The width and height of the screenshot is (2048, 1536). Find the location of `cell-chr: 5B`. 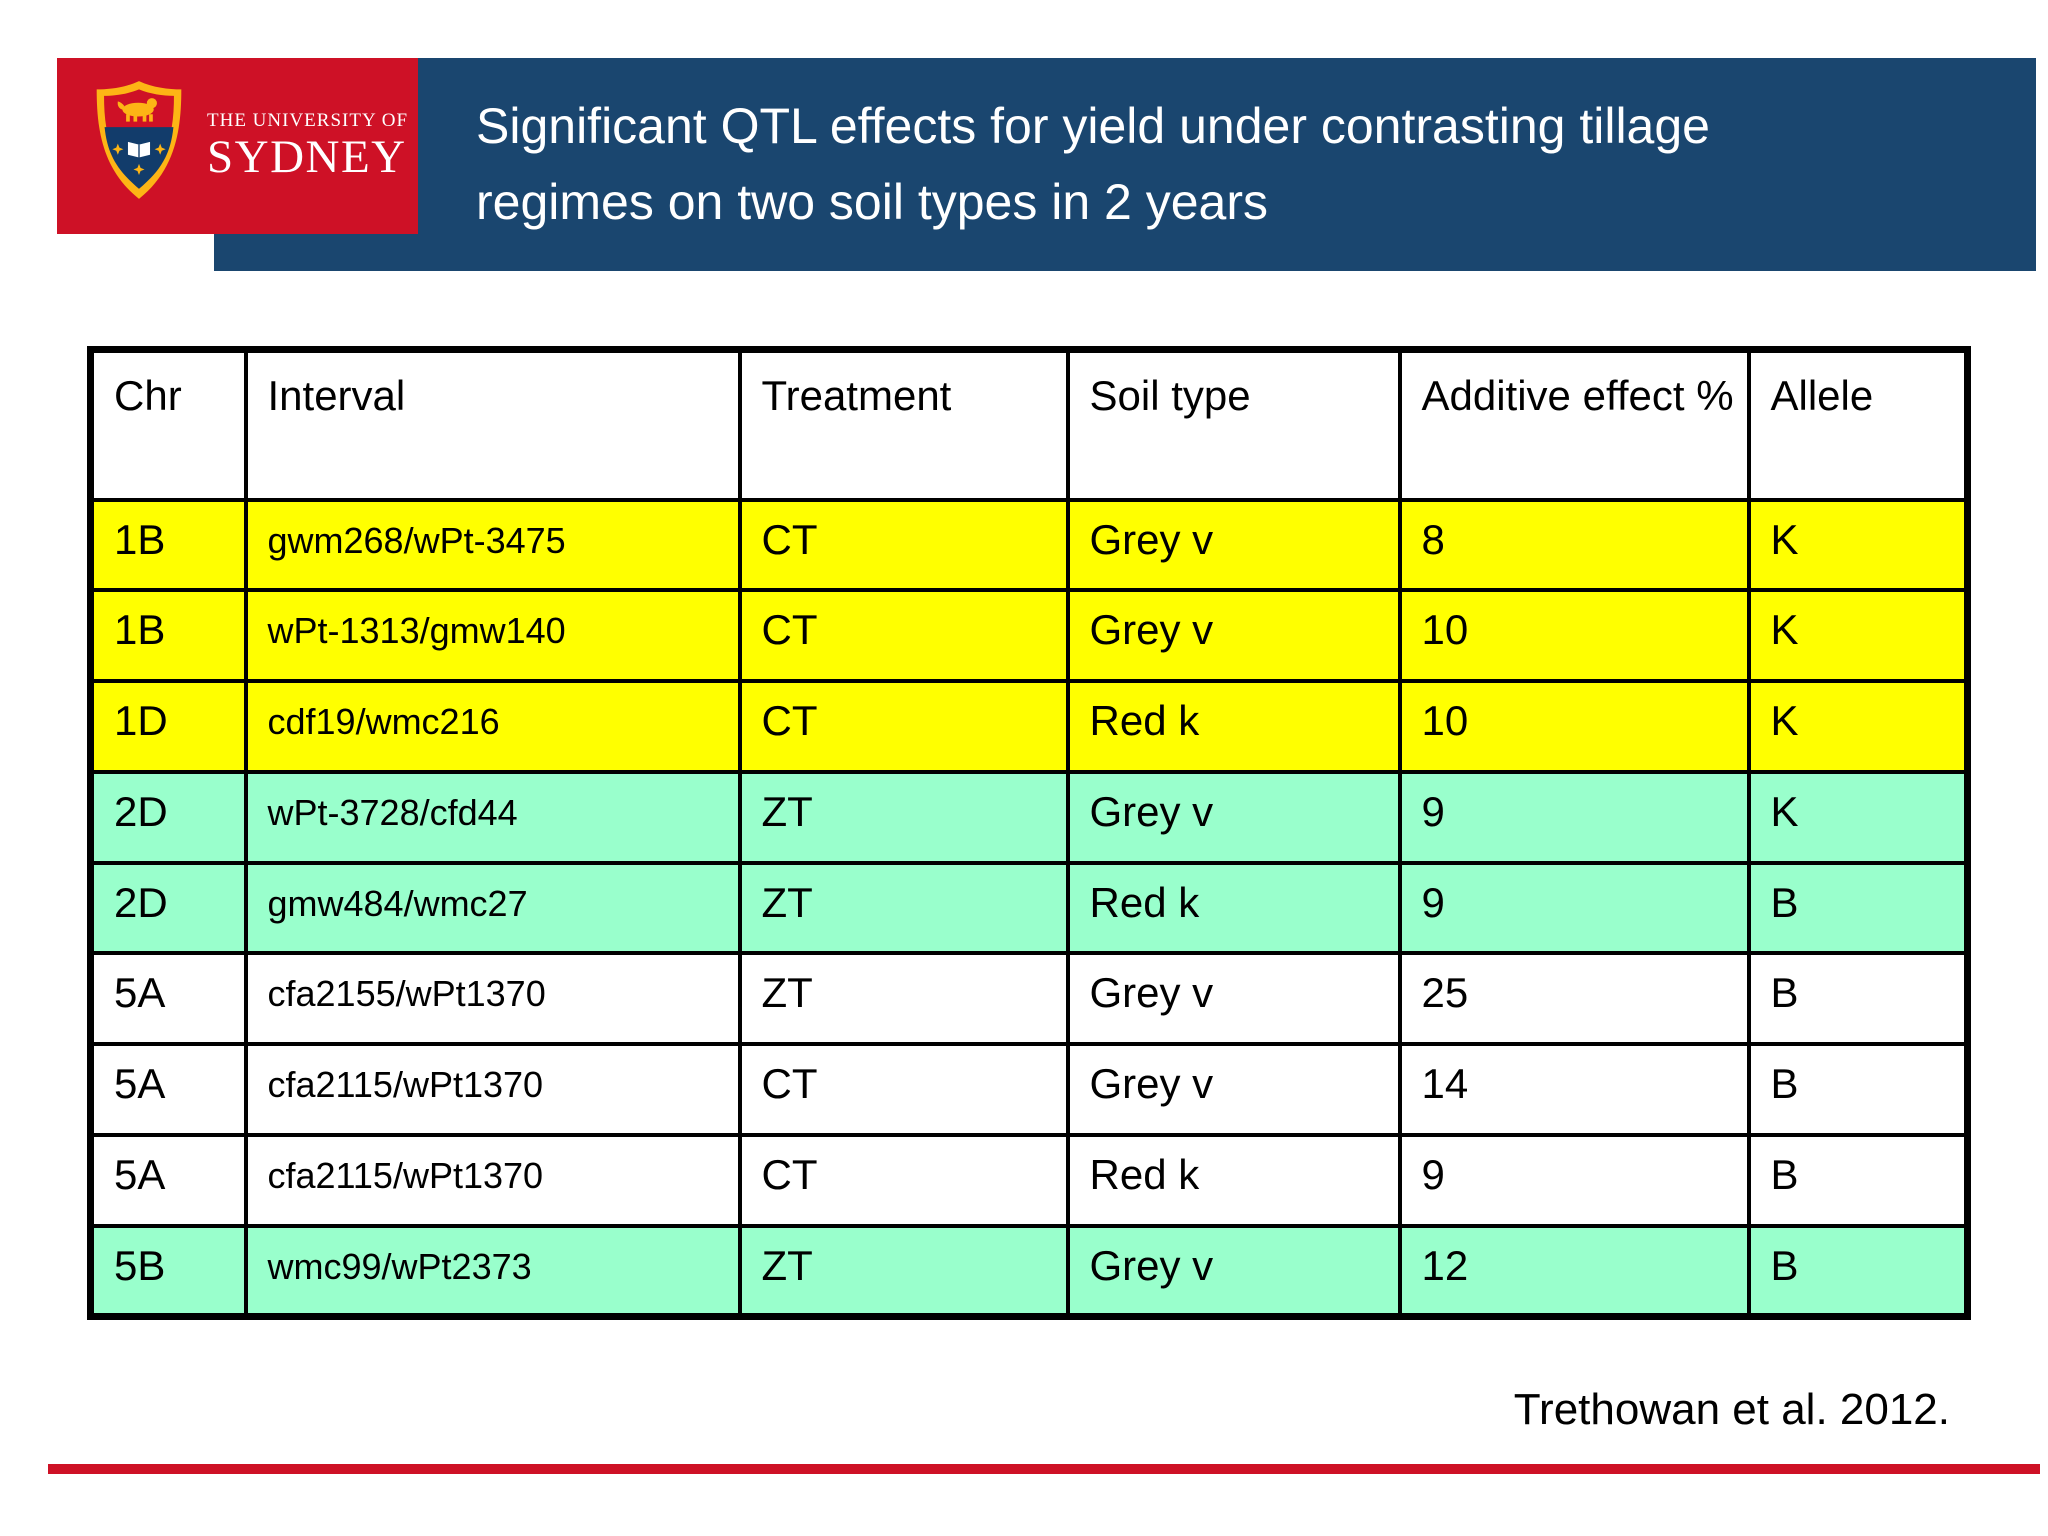

cell-chr: 5B is located at coordinates (168, 1271).